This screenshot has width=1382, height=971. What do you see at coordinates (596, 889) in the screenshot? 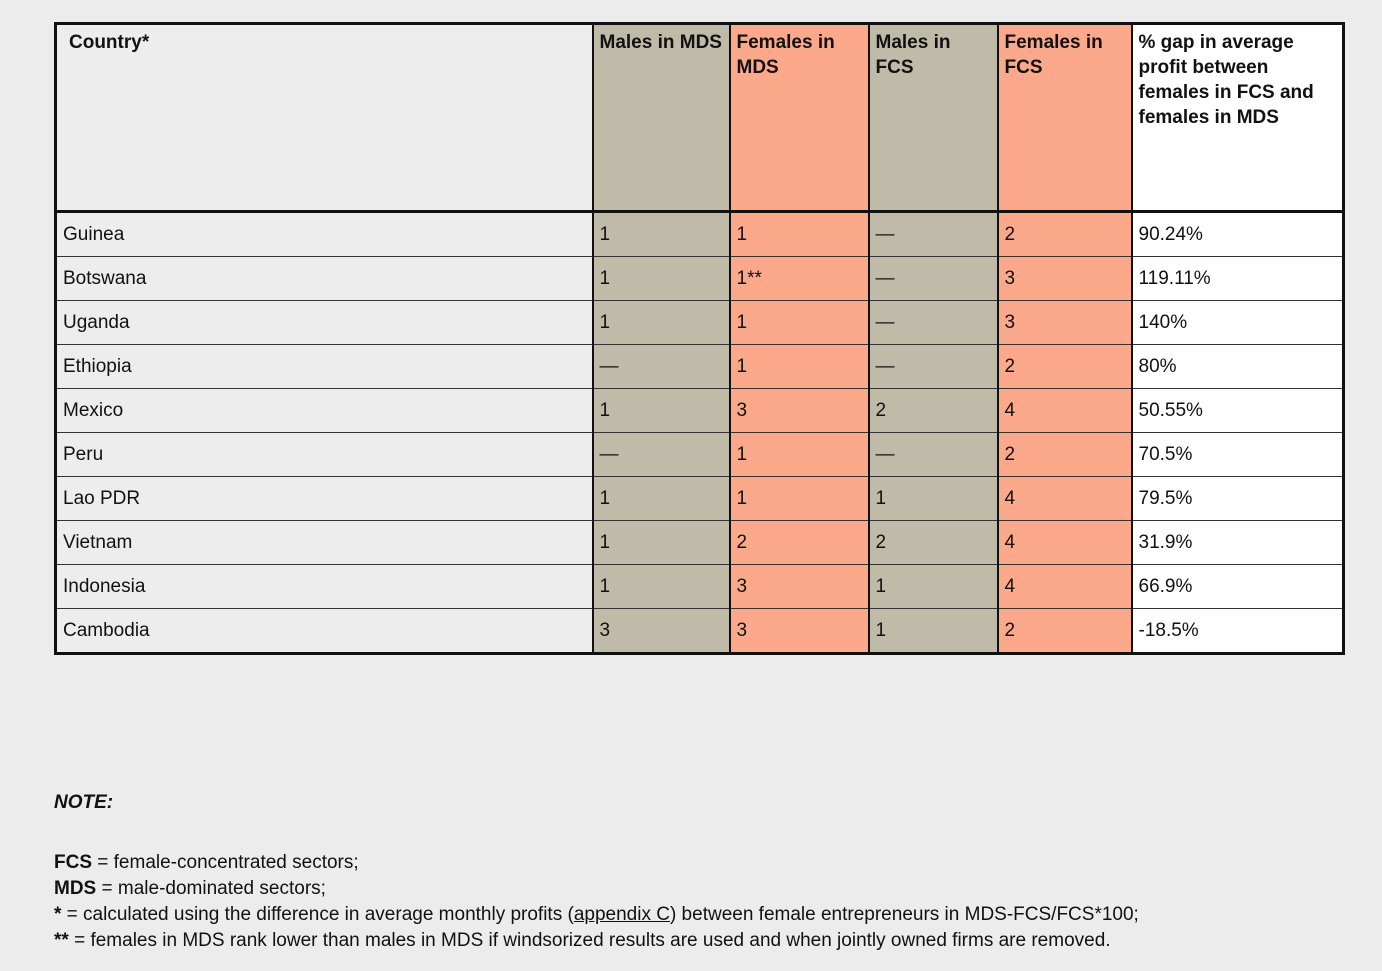
I see `note-mds: MDS = male-dominated sectors;` at bounding box center [596, 889].